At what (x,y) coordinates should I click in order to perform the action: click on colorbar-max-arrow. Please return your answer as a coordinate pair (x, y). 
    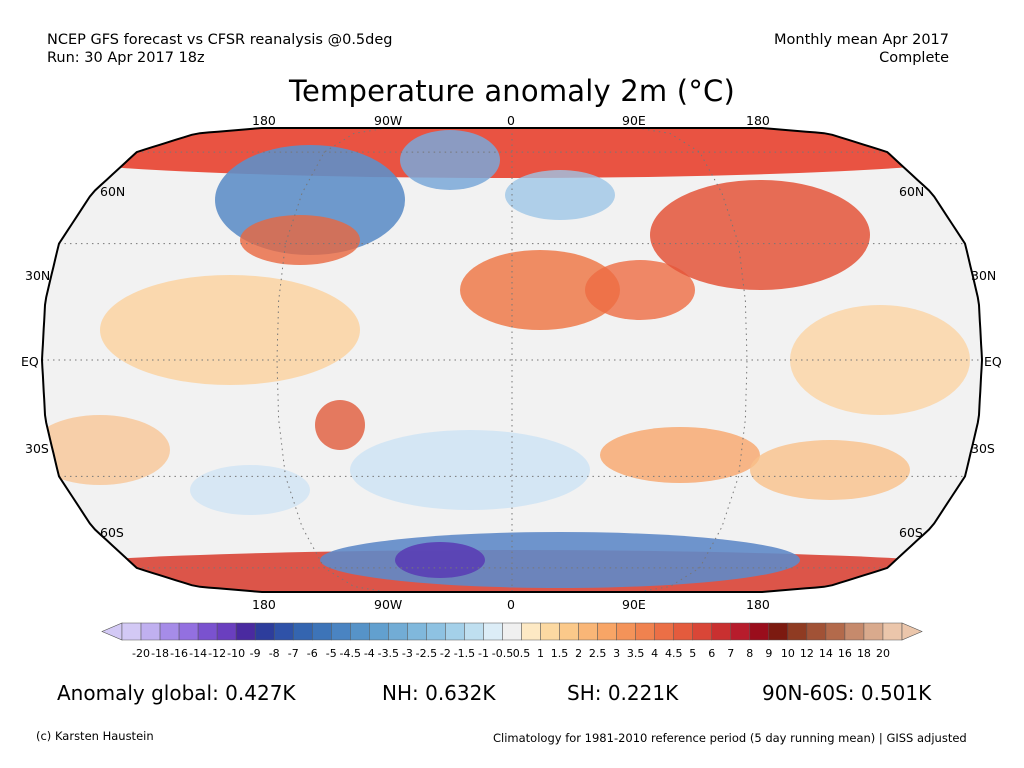
    Looking at the image, I should click on (912, 631).